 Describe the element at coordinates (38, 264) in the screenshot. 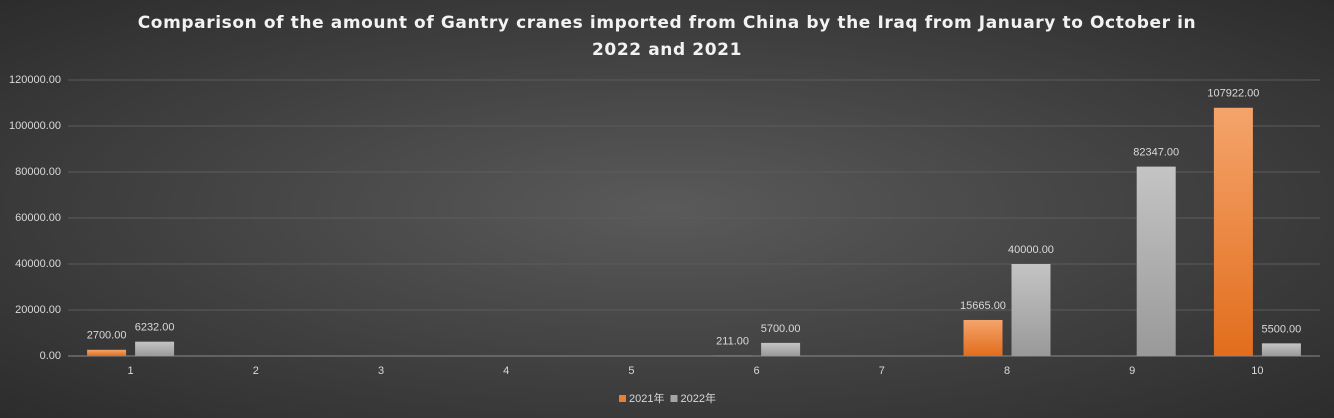

I see `y-tick-label: 40000.00` at that location.